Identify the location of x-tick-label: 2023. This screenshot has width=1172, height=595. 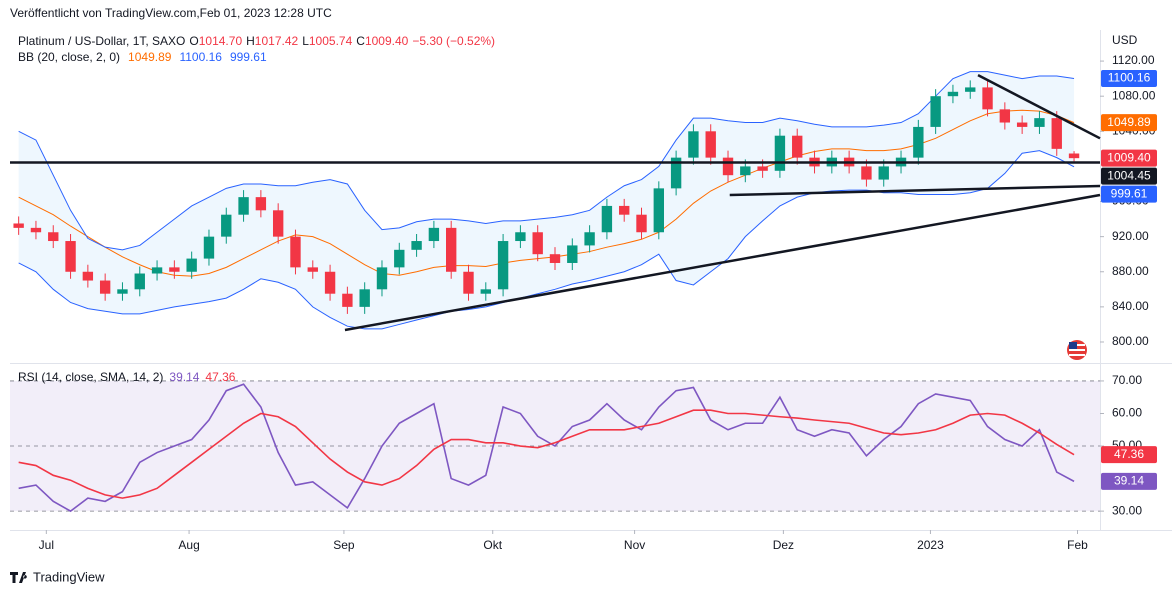
(930, 545).